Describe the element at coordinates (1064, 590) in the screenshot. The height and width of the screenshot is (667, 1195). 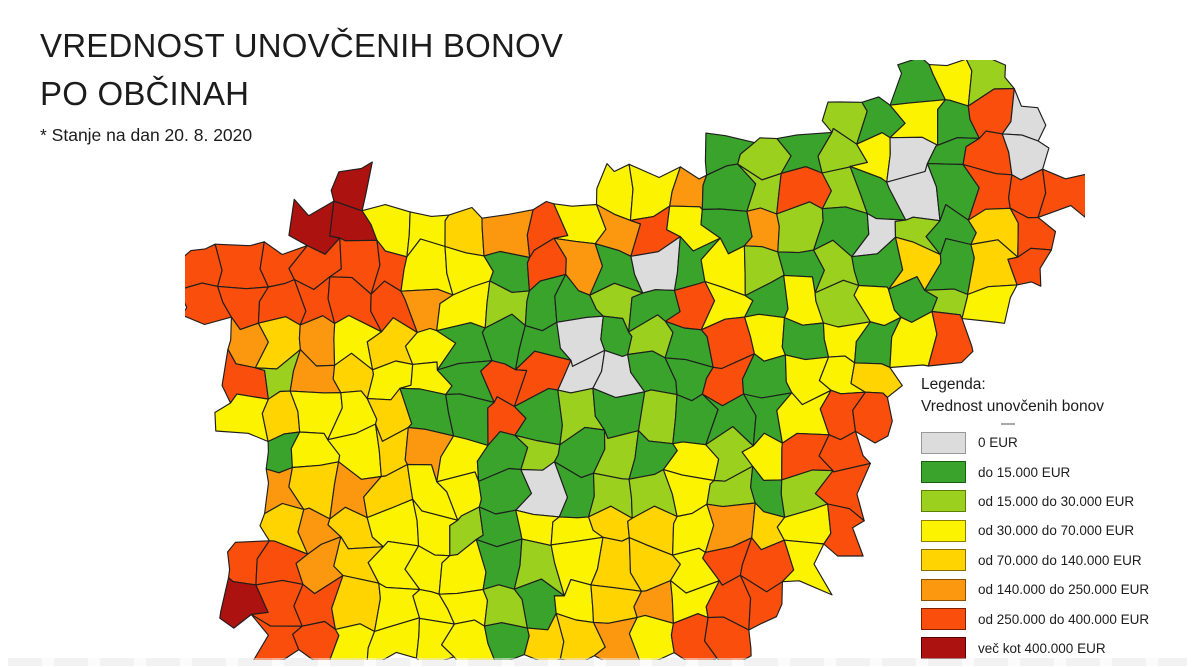
I see `legend-item-label: od 140.000 do 250.000 EUR` at that location.